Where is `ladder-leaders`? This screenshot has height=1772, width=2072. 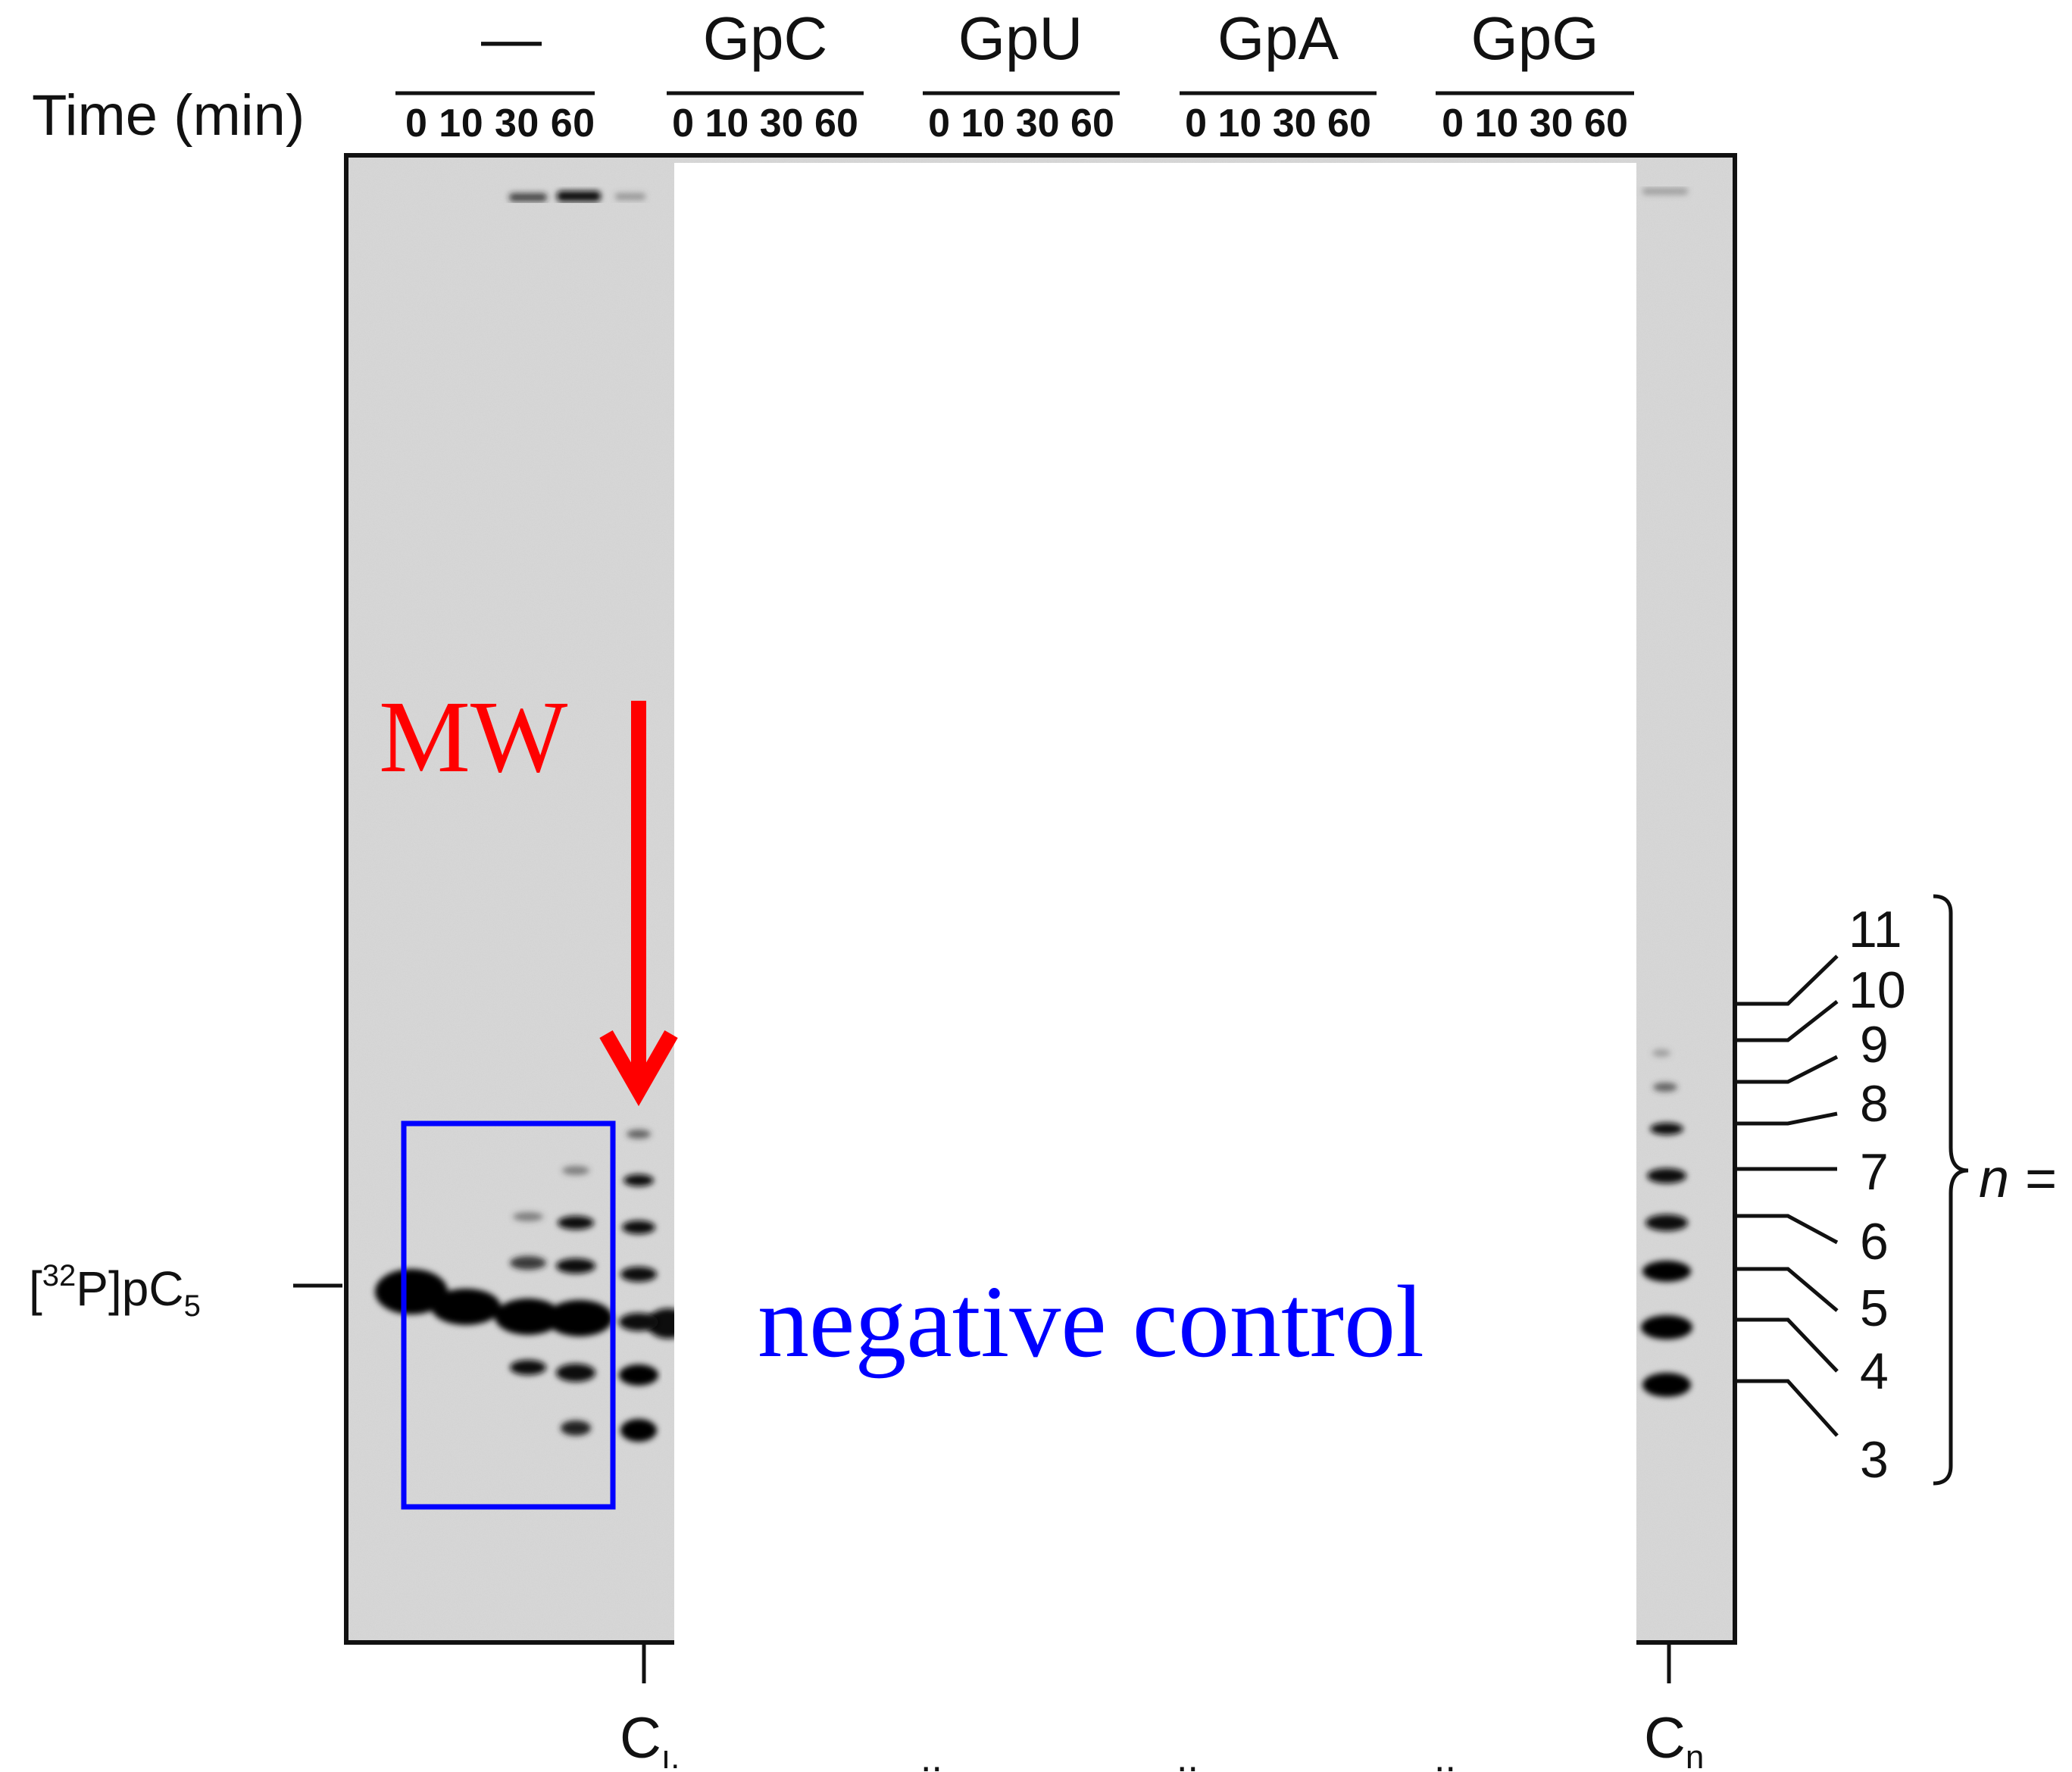 ladder-leaders is located at coordinates (1787, 1196).